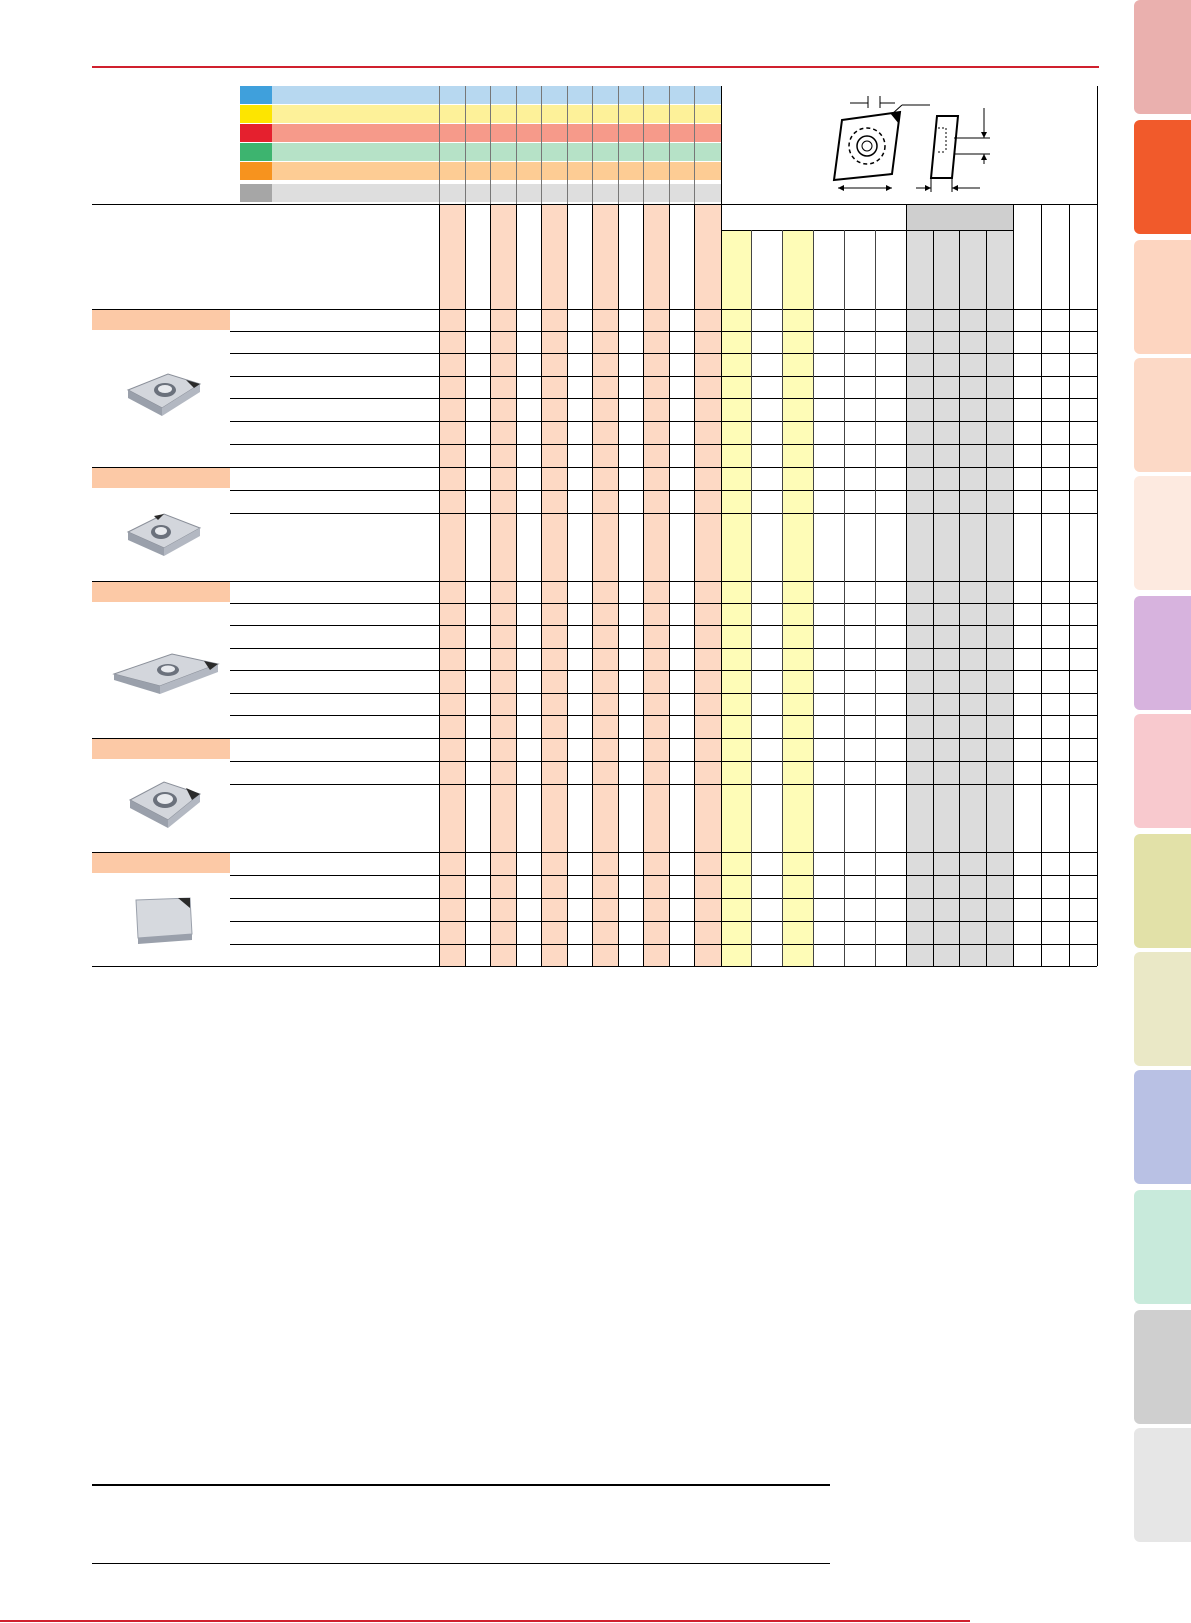 The height and width of the screenshot is (1623, 1191). What do you see at coordinates (496, 114) in the screenshot?
I see `material-band-m` at bounding box center [496, 114].